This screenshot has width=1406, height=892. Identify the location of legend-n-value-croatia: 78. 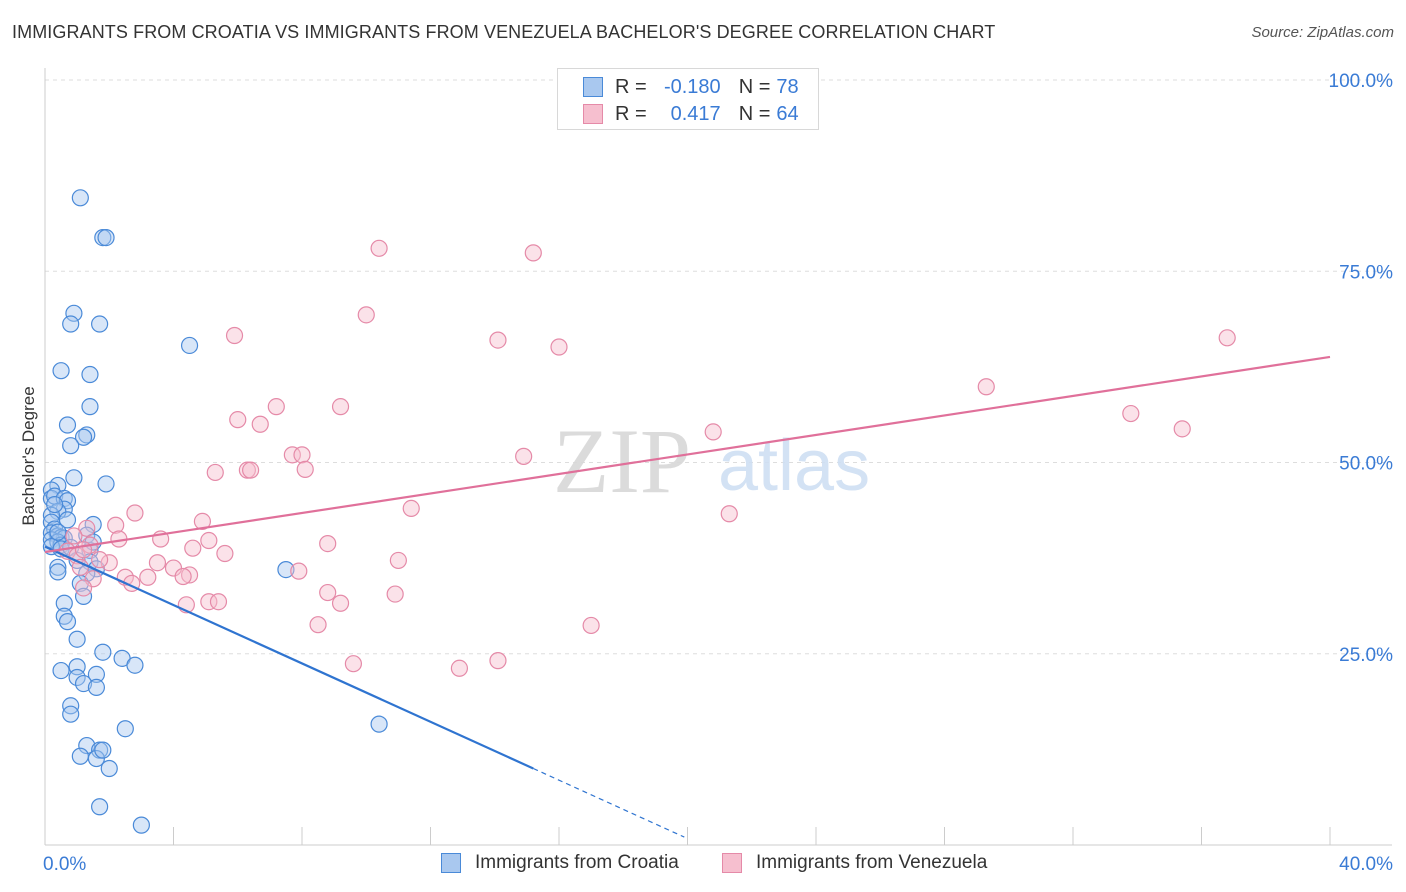
(787, 86).